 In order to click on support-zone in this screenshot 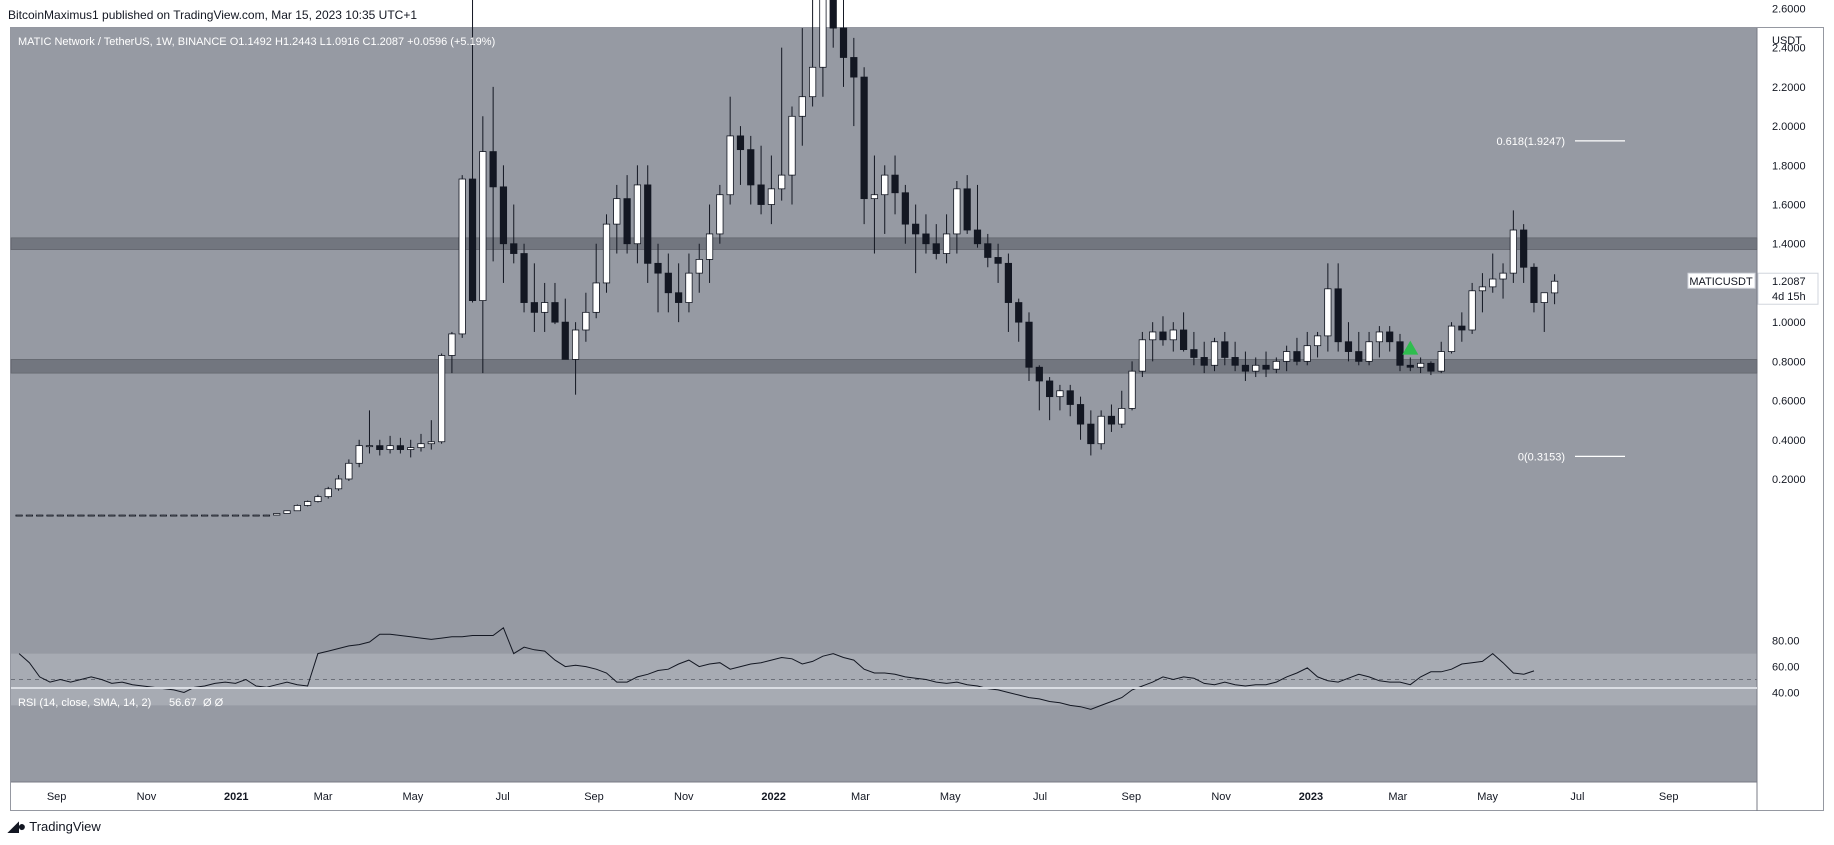, I will do `click(884, 366)`.